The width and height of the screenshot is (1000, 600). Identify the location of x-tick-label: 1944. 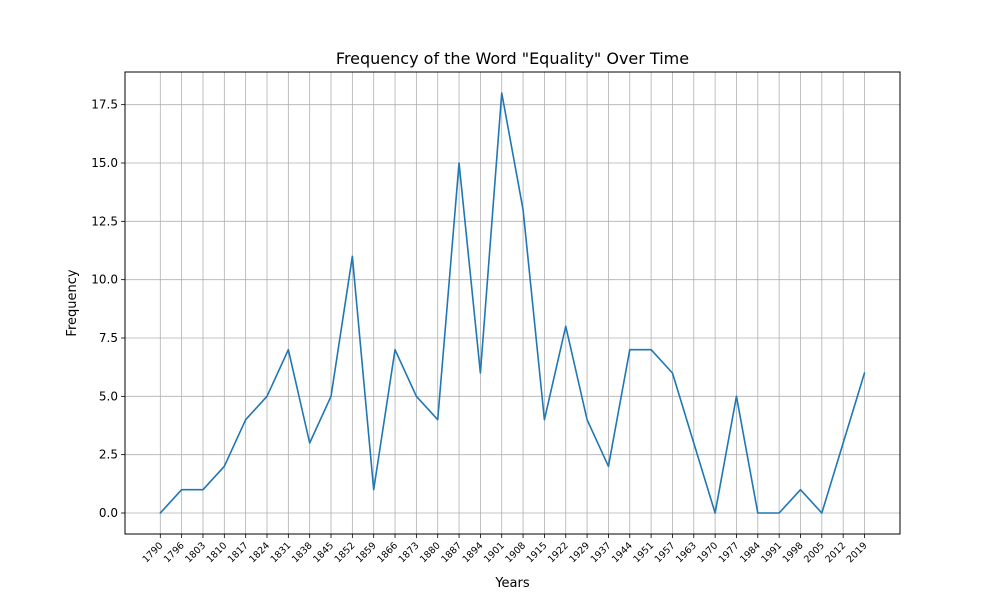
(622, 552).